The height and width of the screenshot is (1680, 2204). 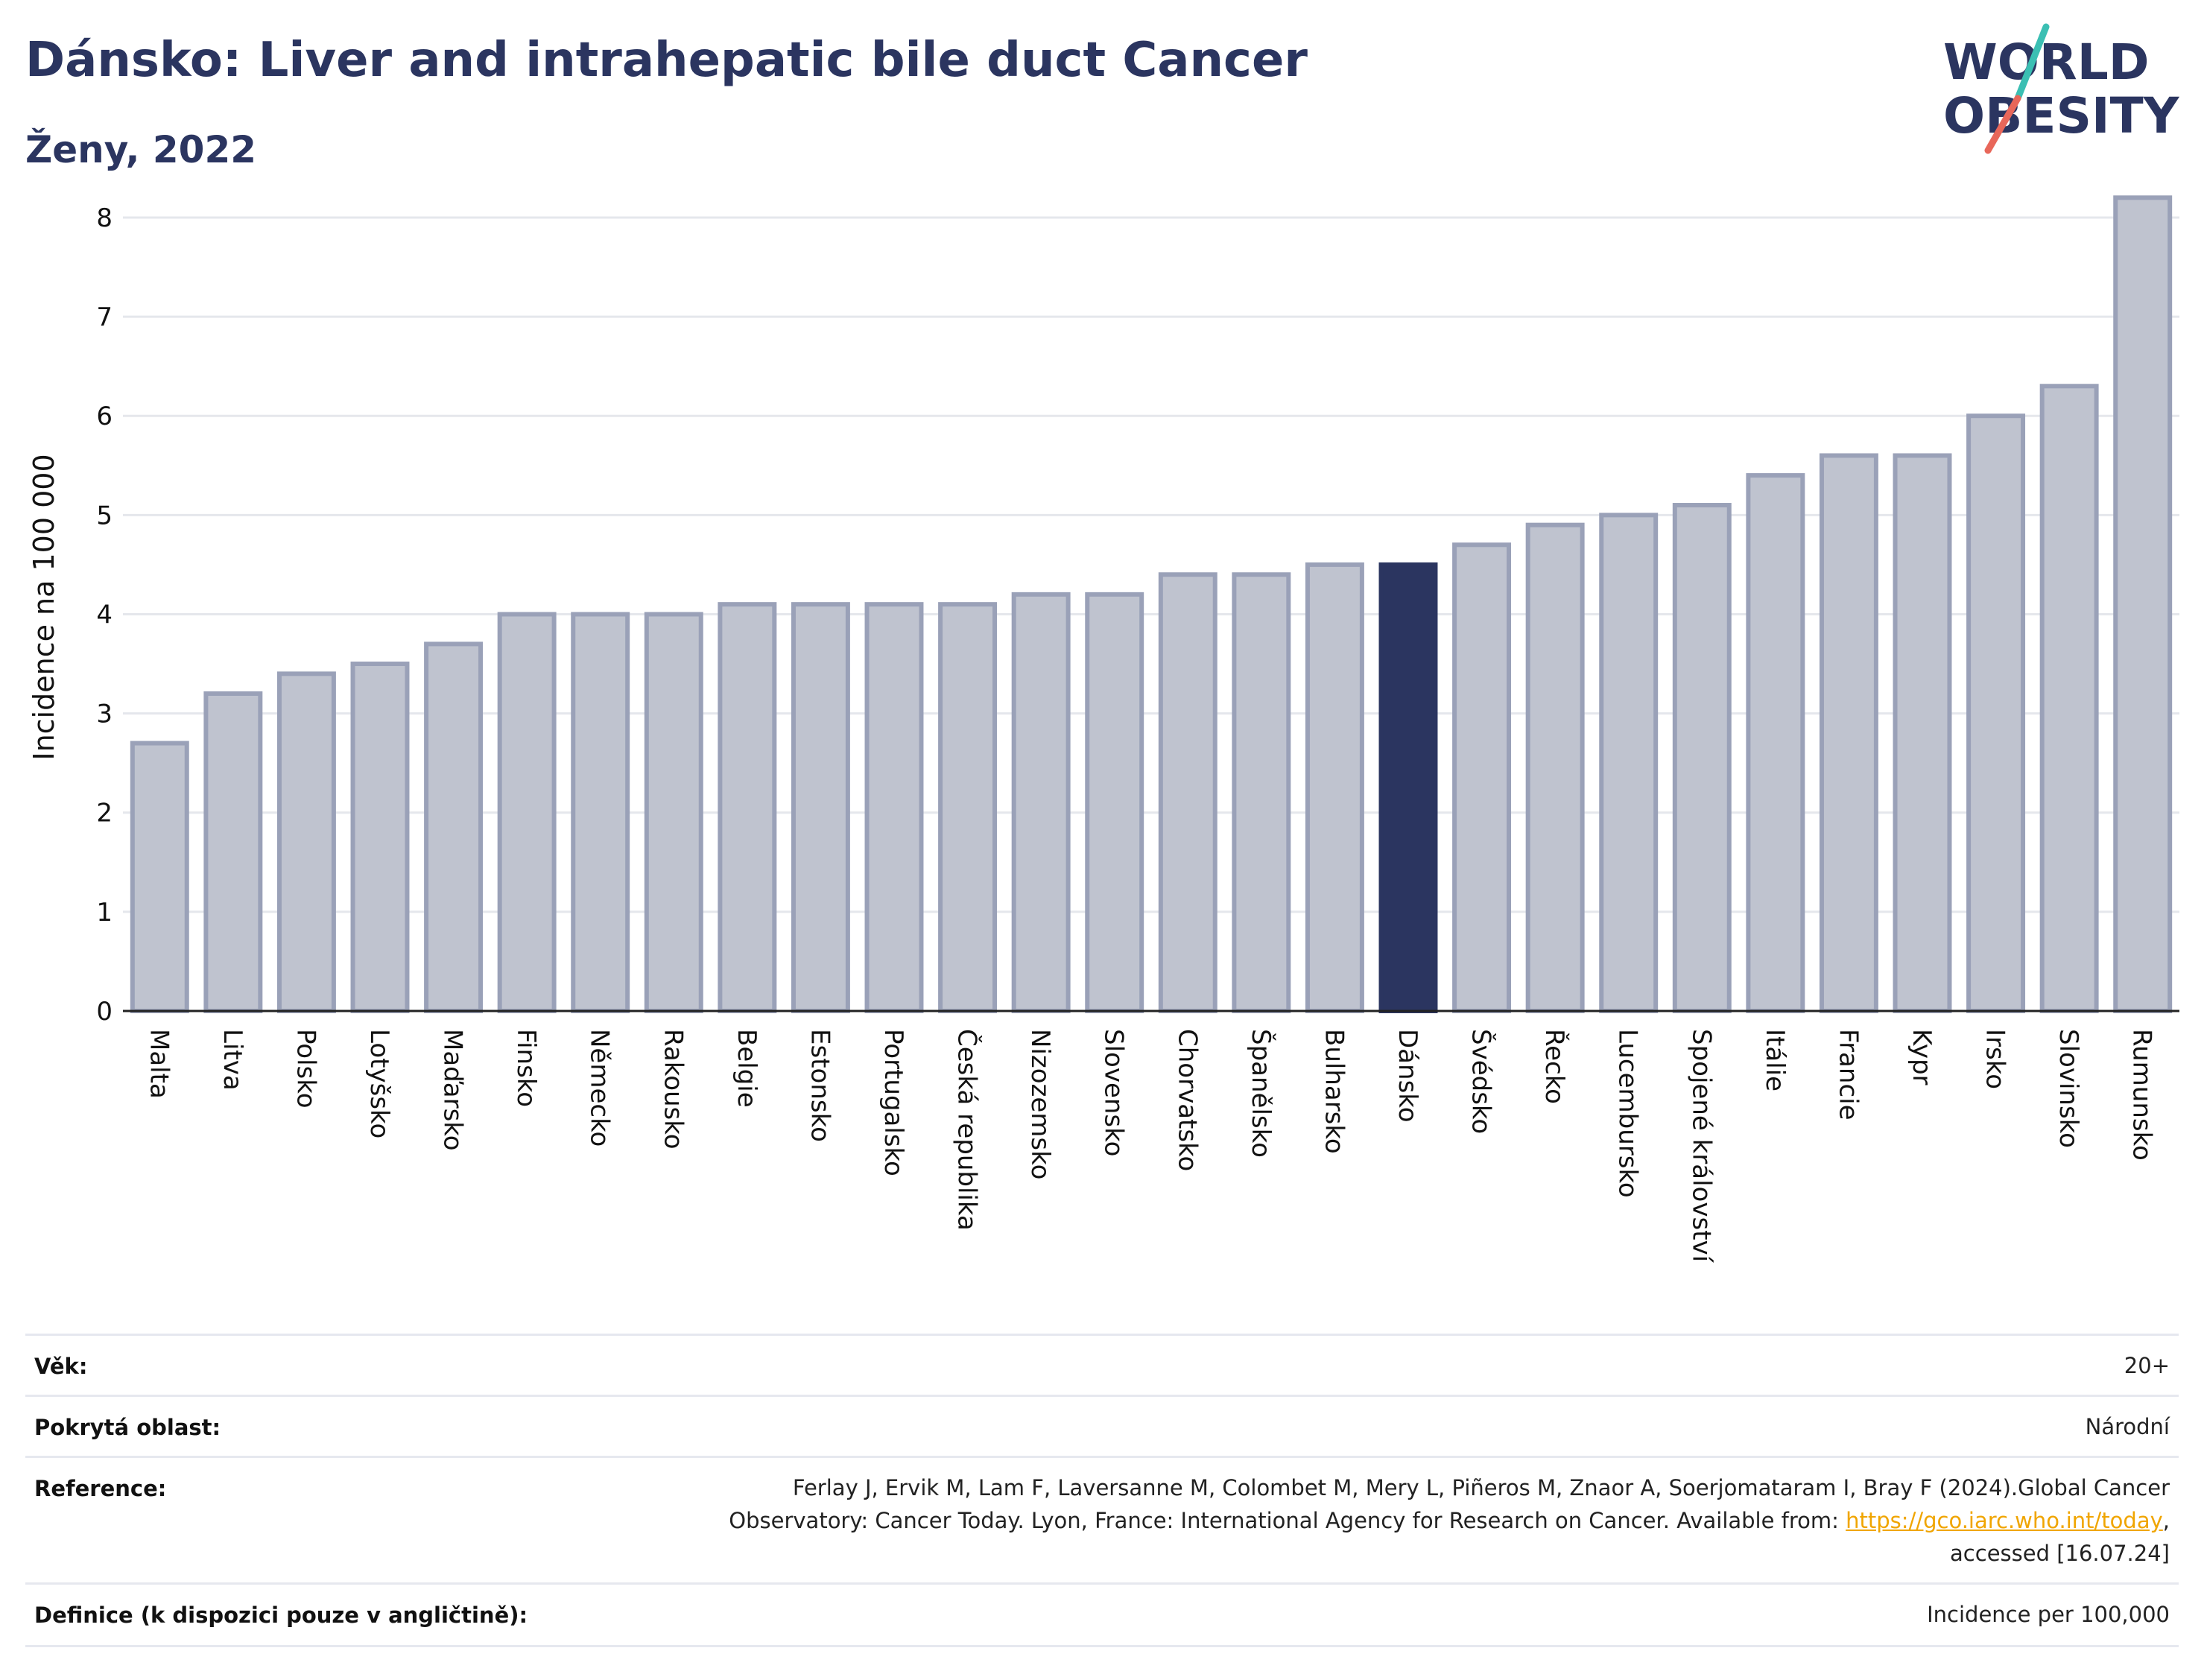 What do you see at coordinates (1408, 787) in the screenshot?
I see `bar-highlighted` at bounding box center [1408, 787].